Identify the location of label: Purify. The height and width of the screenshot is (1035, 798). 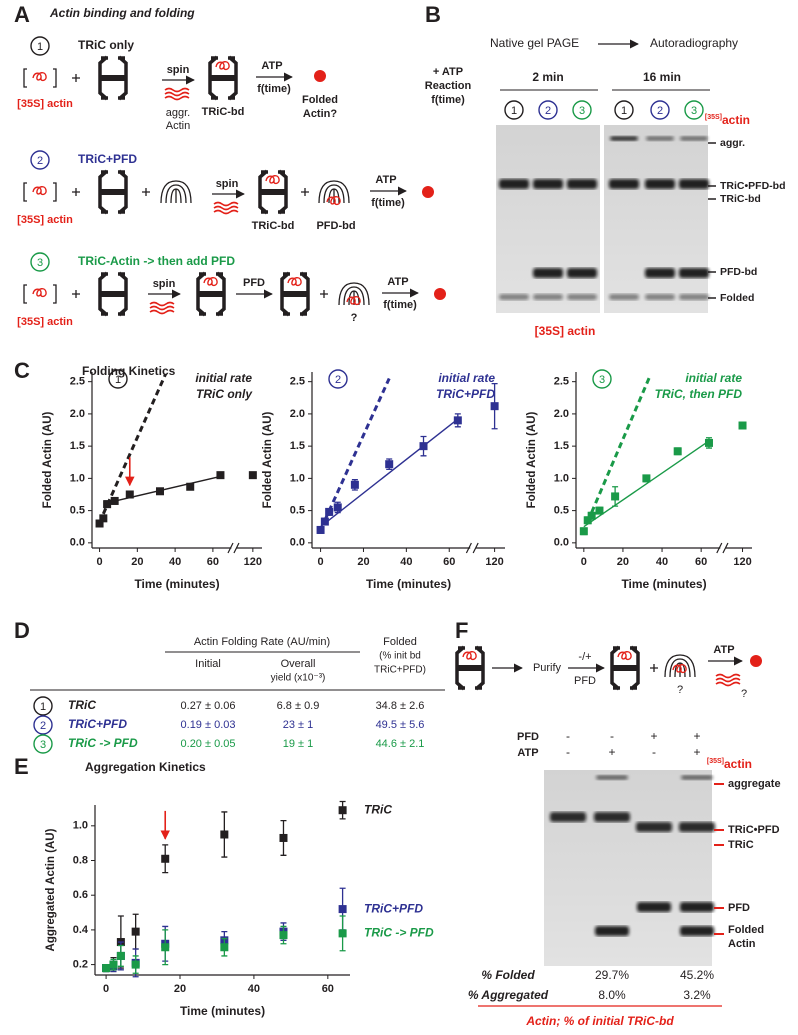
(547, 668).